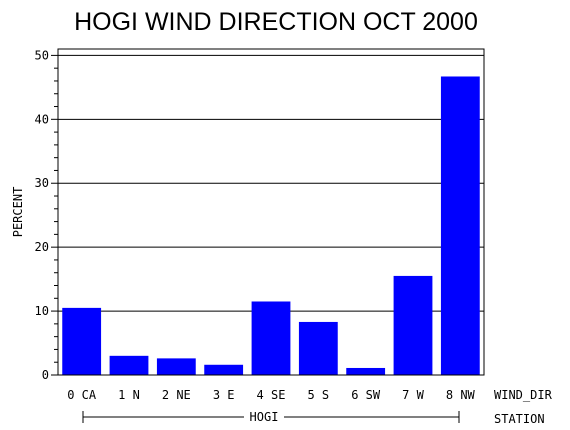 Image resolution: width=570 pixels, height=430 pixels. What do you see at coordinates (413, 395) in the screenshot?
I see `x-category-label: 7 W` at bounding box center [413, 395].